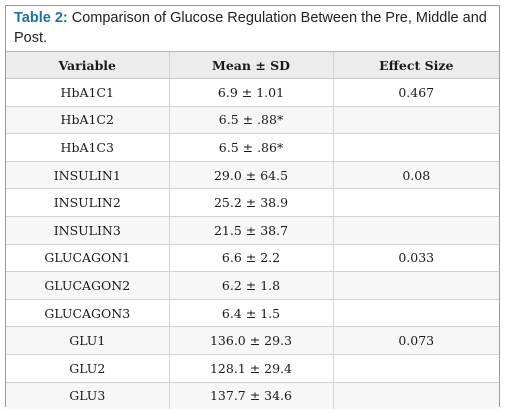  I want to click on table-row: INSULIN1 29.0 ± 64.5 0.08, so click(252, 175).